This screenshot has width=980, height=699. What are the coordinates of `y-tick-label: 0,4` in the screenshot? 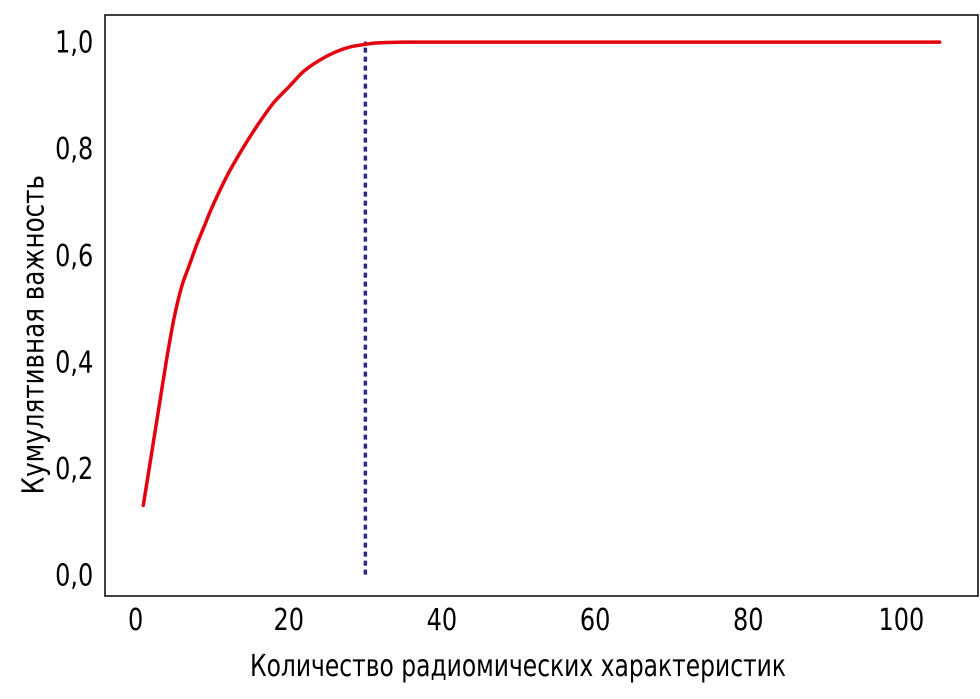 It's located at (74, 363).